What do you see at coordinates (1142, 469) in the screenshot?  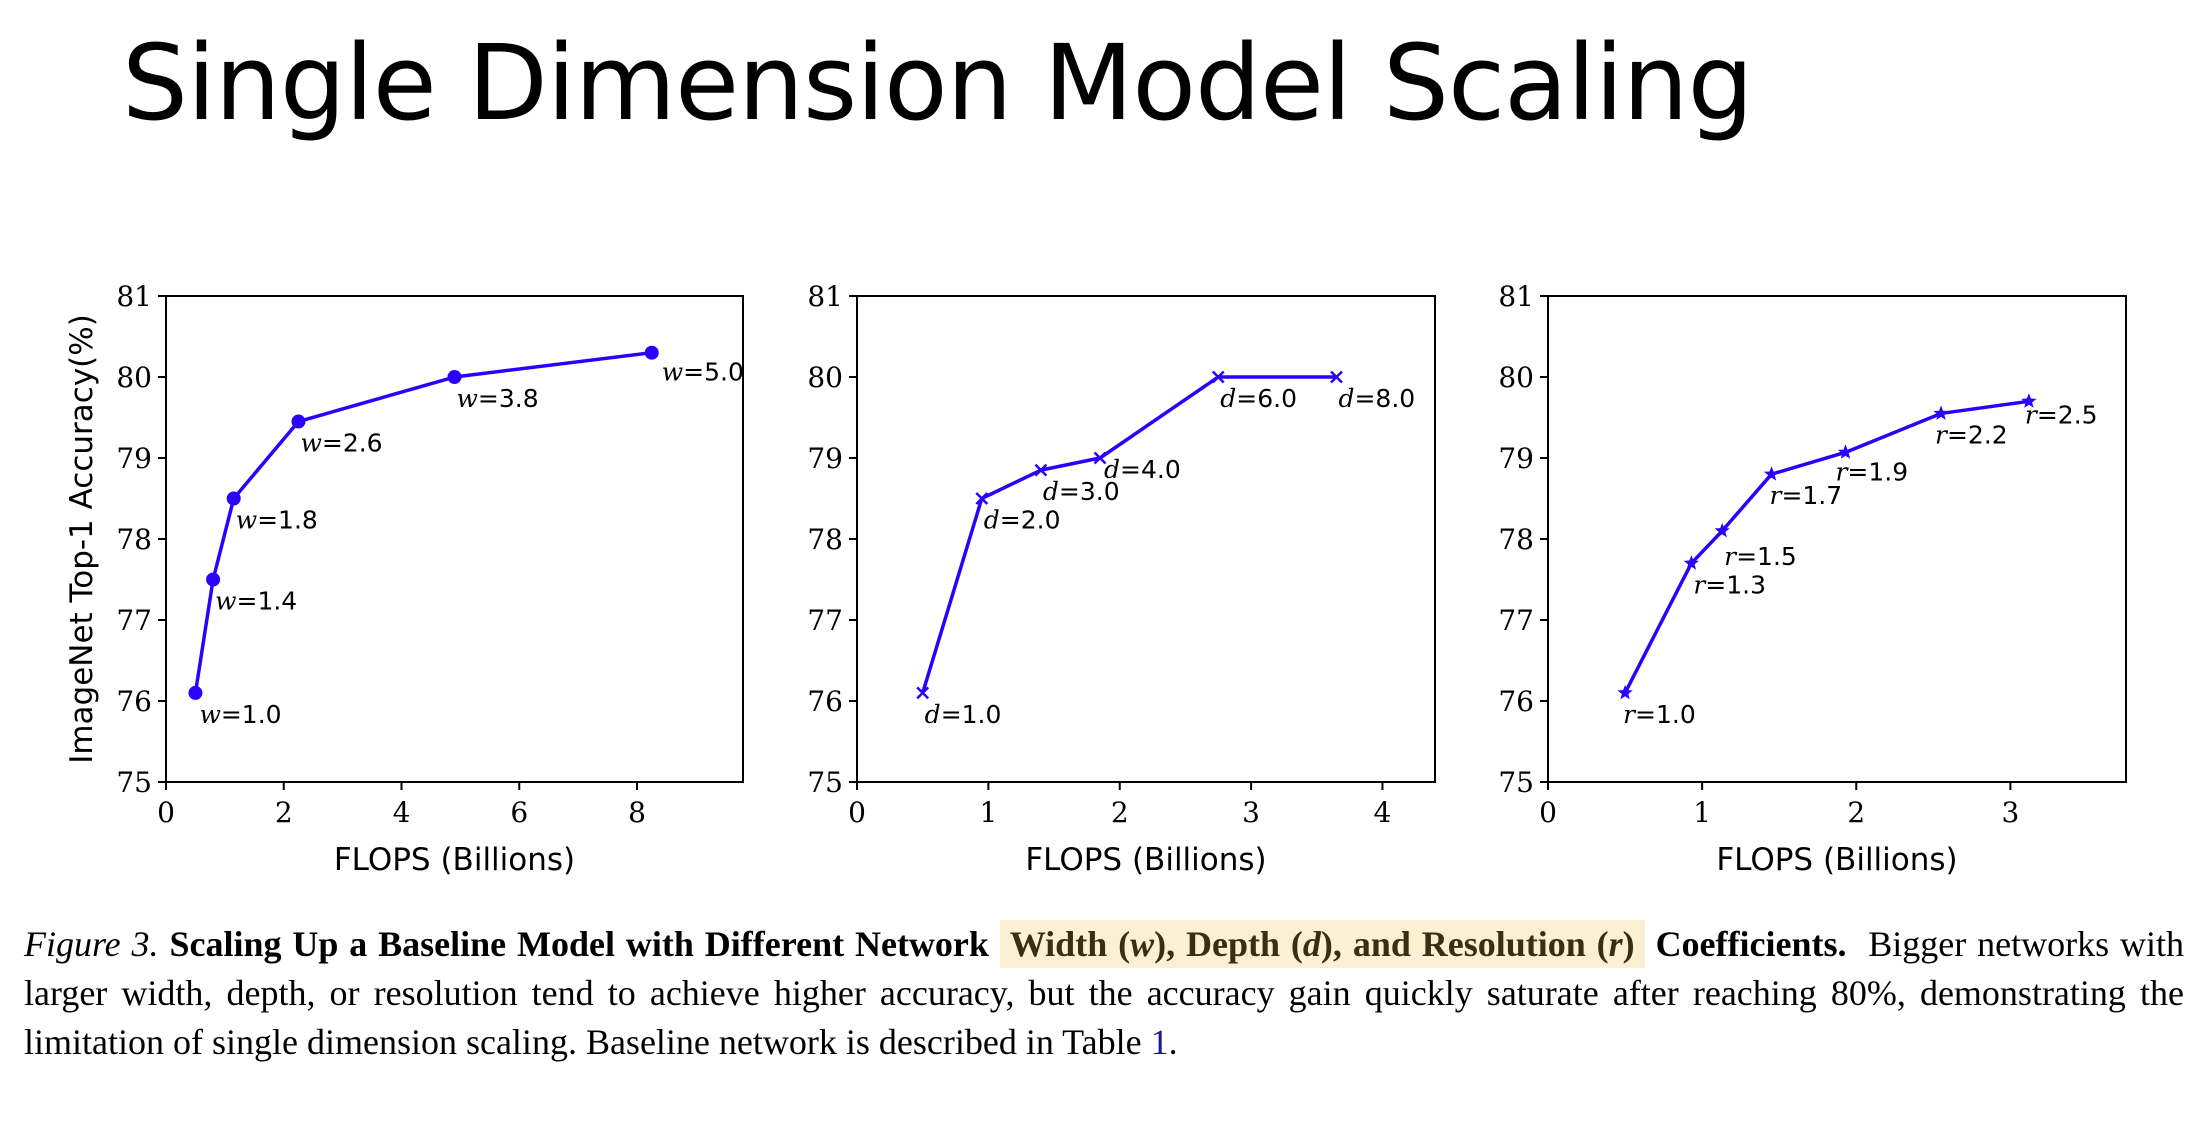 I see `data-label: d=4.0` at bounding box center [1142, 469].